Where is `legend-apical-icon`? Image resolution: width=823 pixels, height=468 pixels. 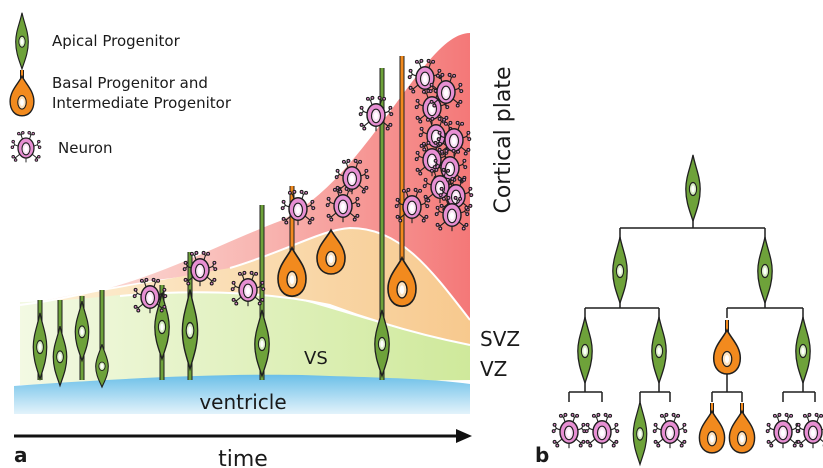 legend-apical-icon is located at coordinates (22, 41).